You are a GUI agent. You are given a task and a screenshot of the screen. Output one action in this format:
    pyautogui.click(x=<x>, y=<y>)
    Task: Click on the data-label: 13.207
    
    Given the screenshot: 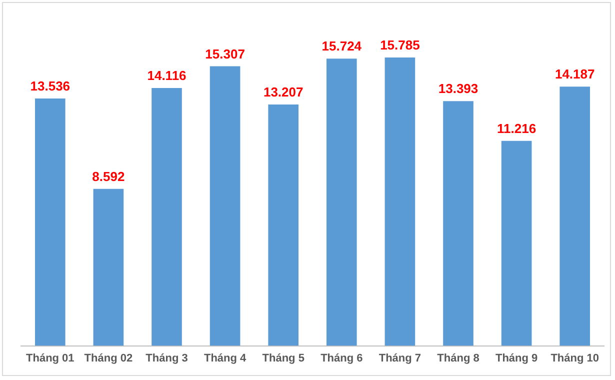 What is the action you would take?
    pyautogui.click(x=283, y=92)
    